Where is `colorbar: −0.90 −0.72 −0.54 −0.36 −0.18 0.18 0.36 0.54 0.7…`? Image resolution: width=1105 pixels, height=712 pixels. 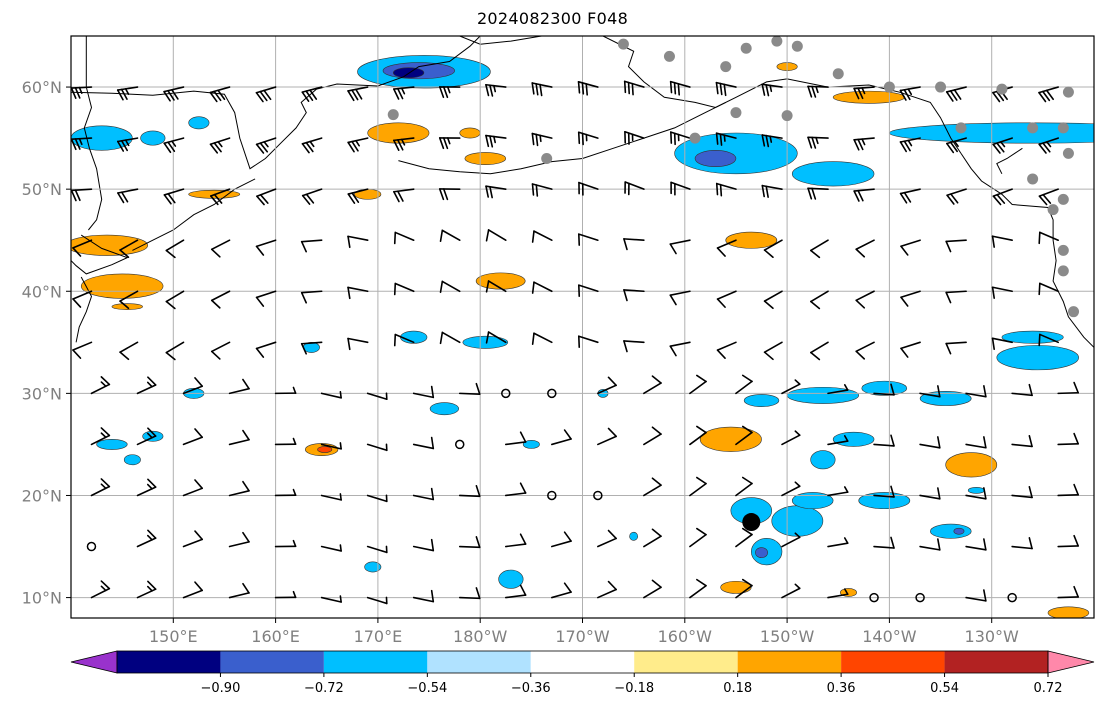
colorbar: −0.90 −0.72 −0.54 −0.36 −0.18 0.18 0.36 0.54 0.7… is located at coordinates (582, 673).